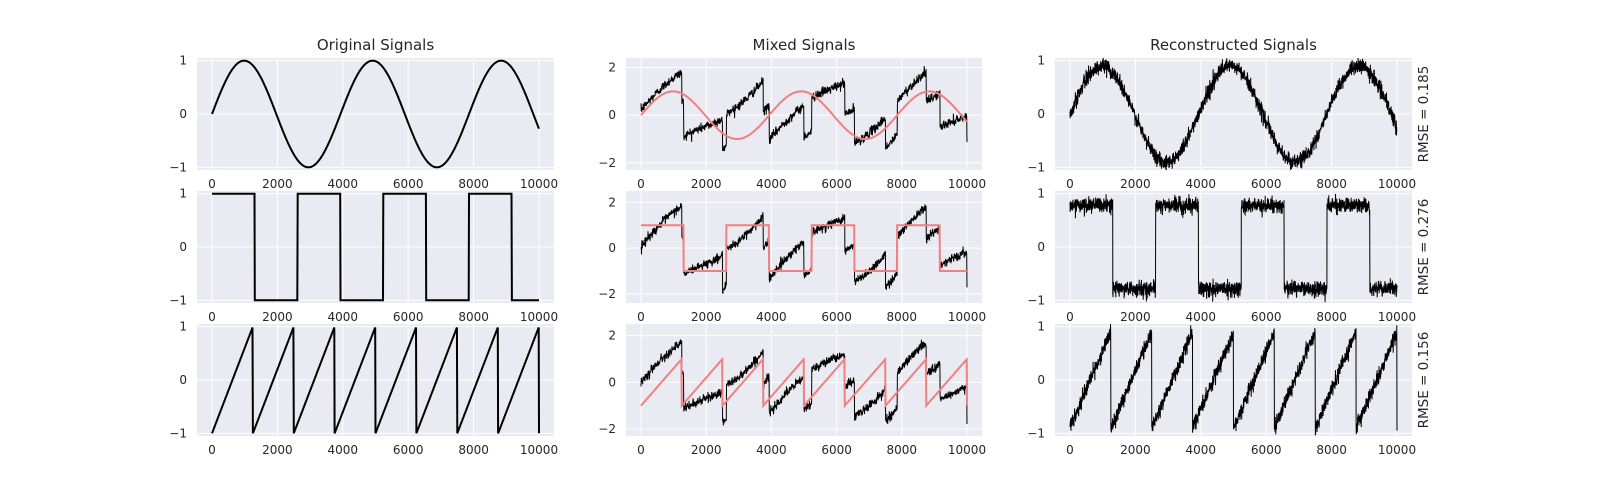 This screenshot has height=500, width=1600. I want to click on mixed-1-axes: 0 2000 4000 6000 8000 10000 −2 0 2 Mixed Signals, so click(792, 113).